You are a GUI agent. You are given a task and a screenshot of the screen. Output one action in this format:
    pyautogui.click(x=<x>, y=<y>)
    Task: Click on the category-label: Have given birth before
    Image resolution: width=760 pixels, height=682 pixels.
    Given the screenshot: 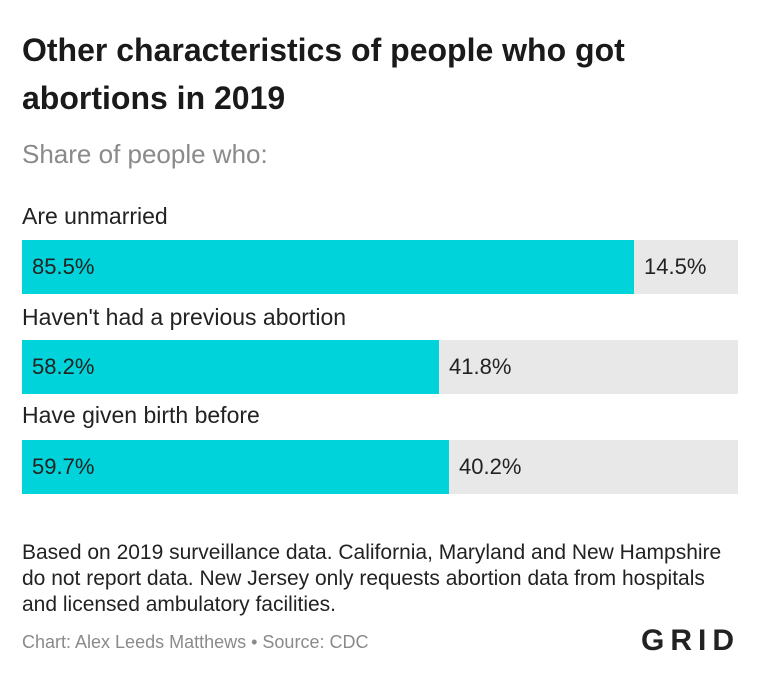 What is the action you would take?
    pyautogui.click(x=141, y=415)
    